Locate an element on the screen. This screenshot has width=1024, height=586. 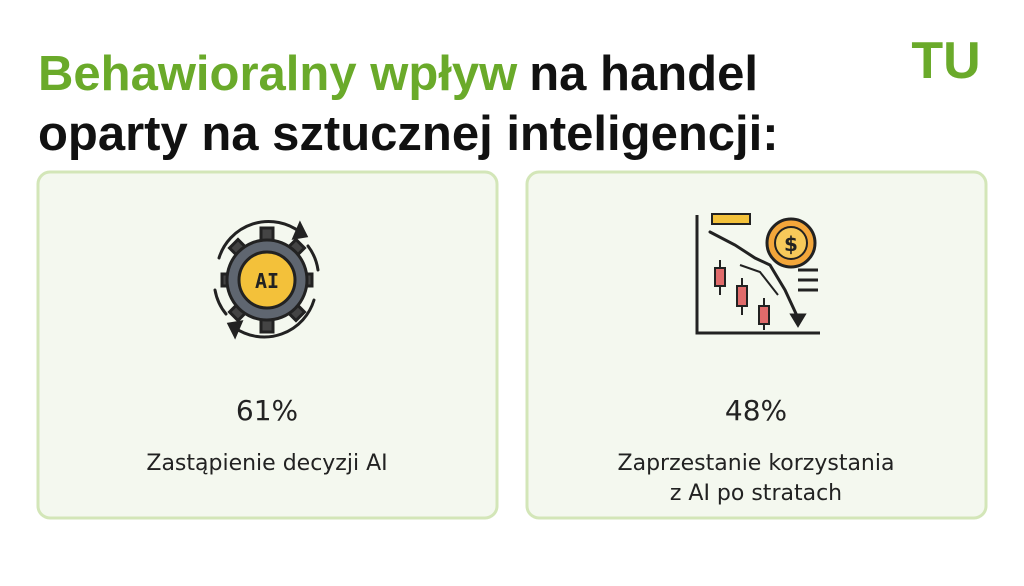
title-rest: na handel is located at coordinates (643, 74).